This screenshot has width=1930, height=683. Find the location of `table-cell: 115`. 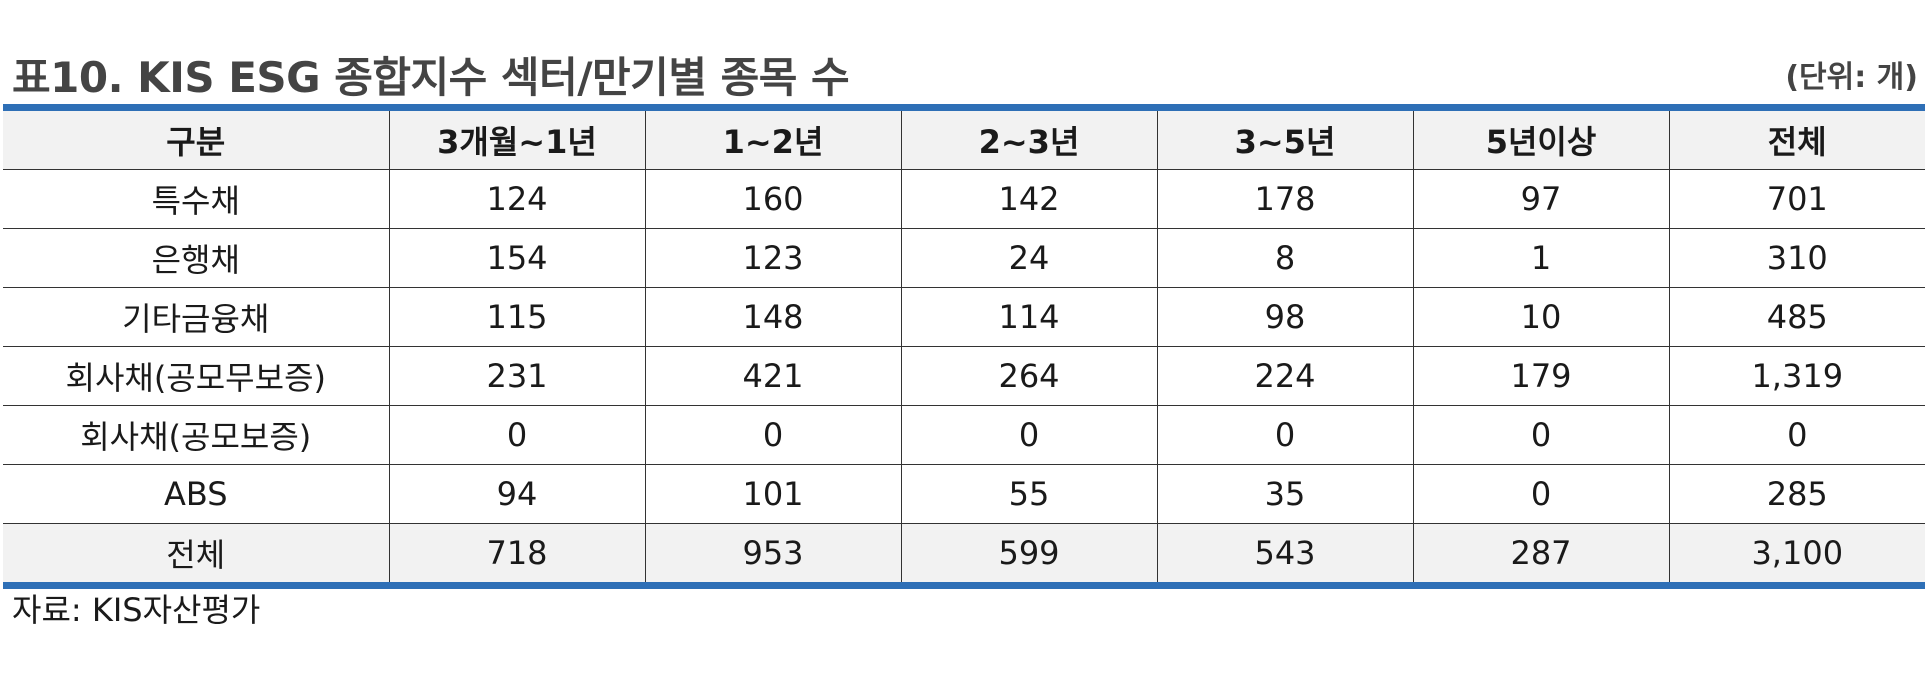

table-cell: 115 is located at coordinates (516, 317).